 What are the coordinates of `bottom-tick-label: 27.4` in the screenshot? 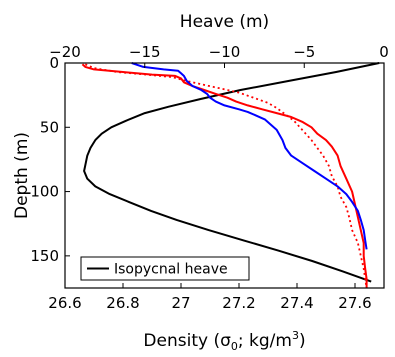 It's located at (296, 303).